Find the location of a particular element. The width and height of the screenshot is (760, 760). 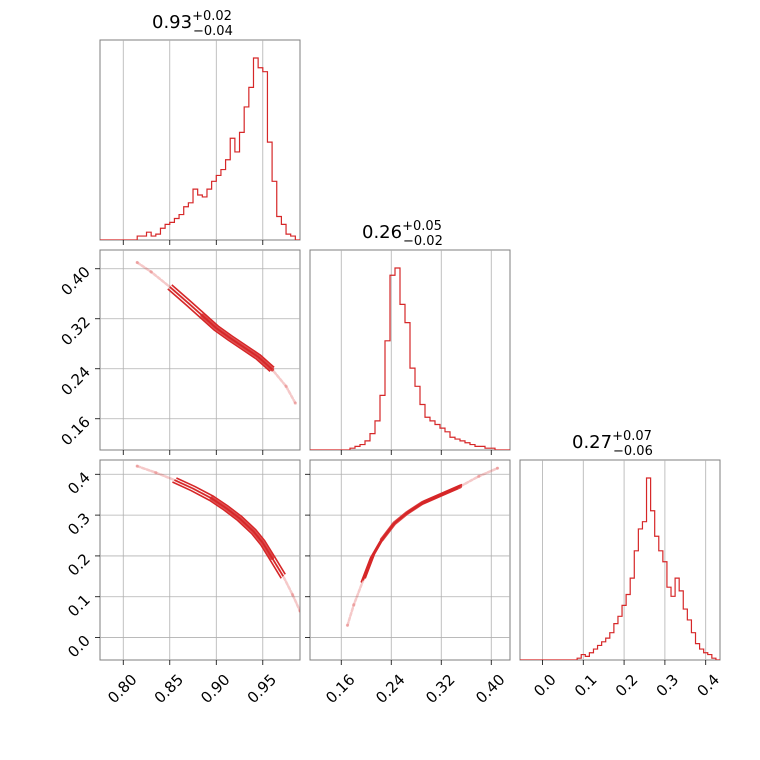

y-tick-label: 0.16 is located at coordinates (75, 431).